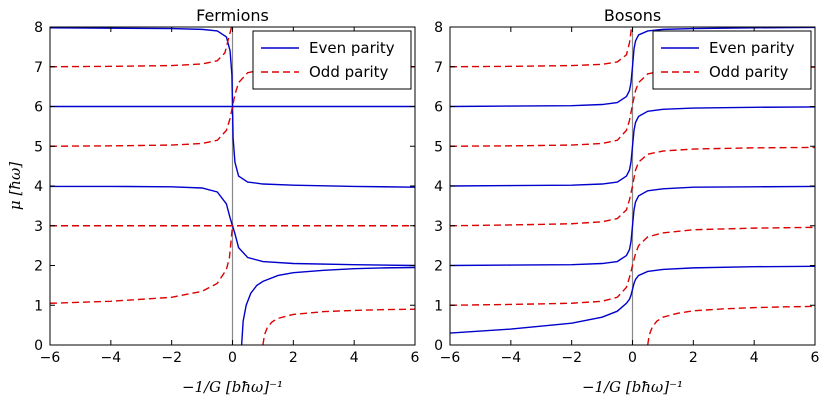 Image resolution: width=830 pixels, height=404 pixels. I want to click on bosons-legend-box, so click(732, 60).